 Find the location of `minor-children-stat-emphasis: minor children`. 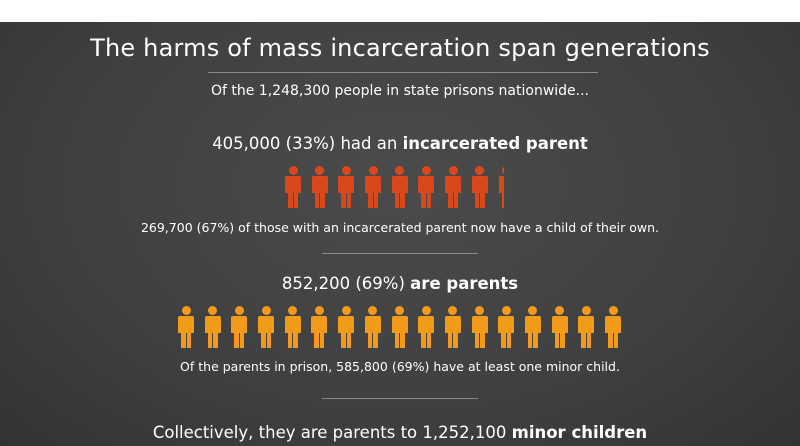

minor-children-stat-emphasis: minor children is located at coordinates (579, 432).